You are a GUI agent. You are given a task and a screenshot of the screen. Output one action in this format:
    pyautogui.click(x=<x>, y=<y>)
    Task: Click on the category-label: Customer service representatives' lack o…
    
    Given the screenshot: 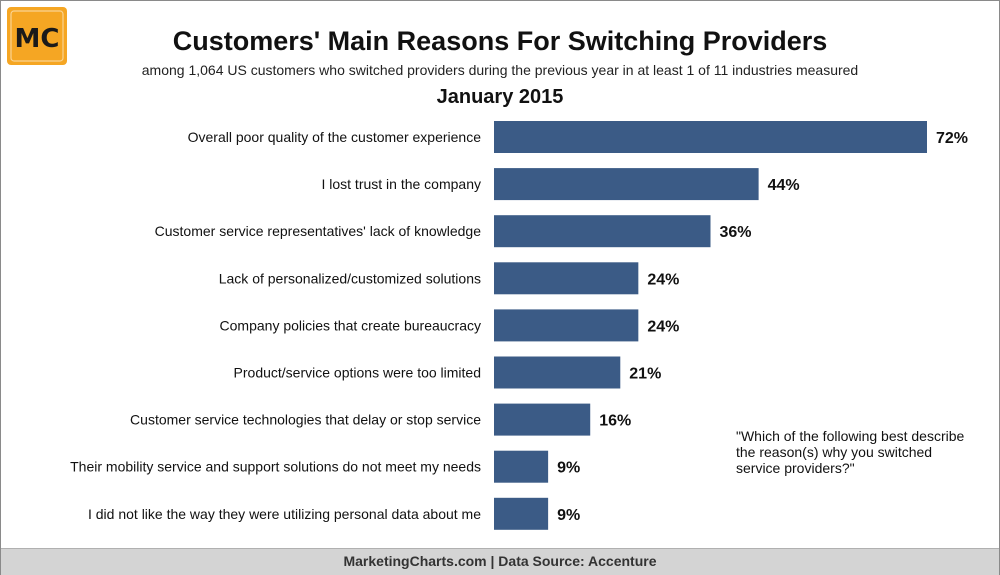 What is the action you would take?
    pyautogui.click(x=318, y=231)
    